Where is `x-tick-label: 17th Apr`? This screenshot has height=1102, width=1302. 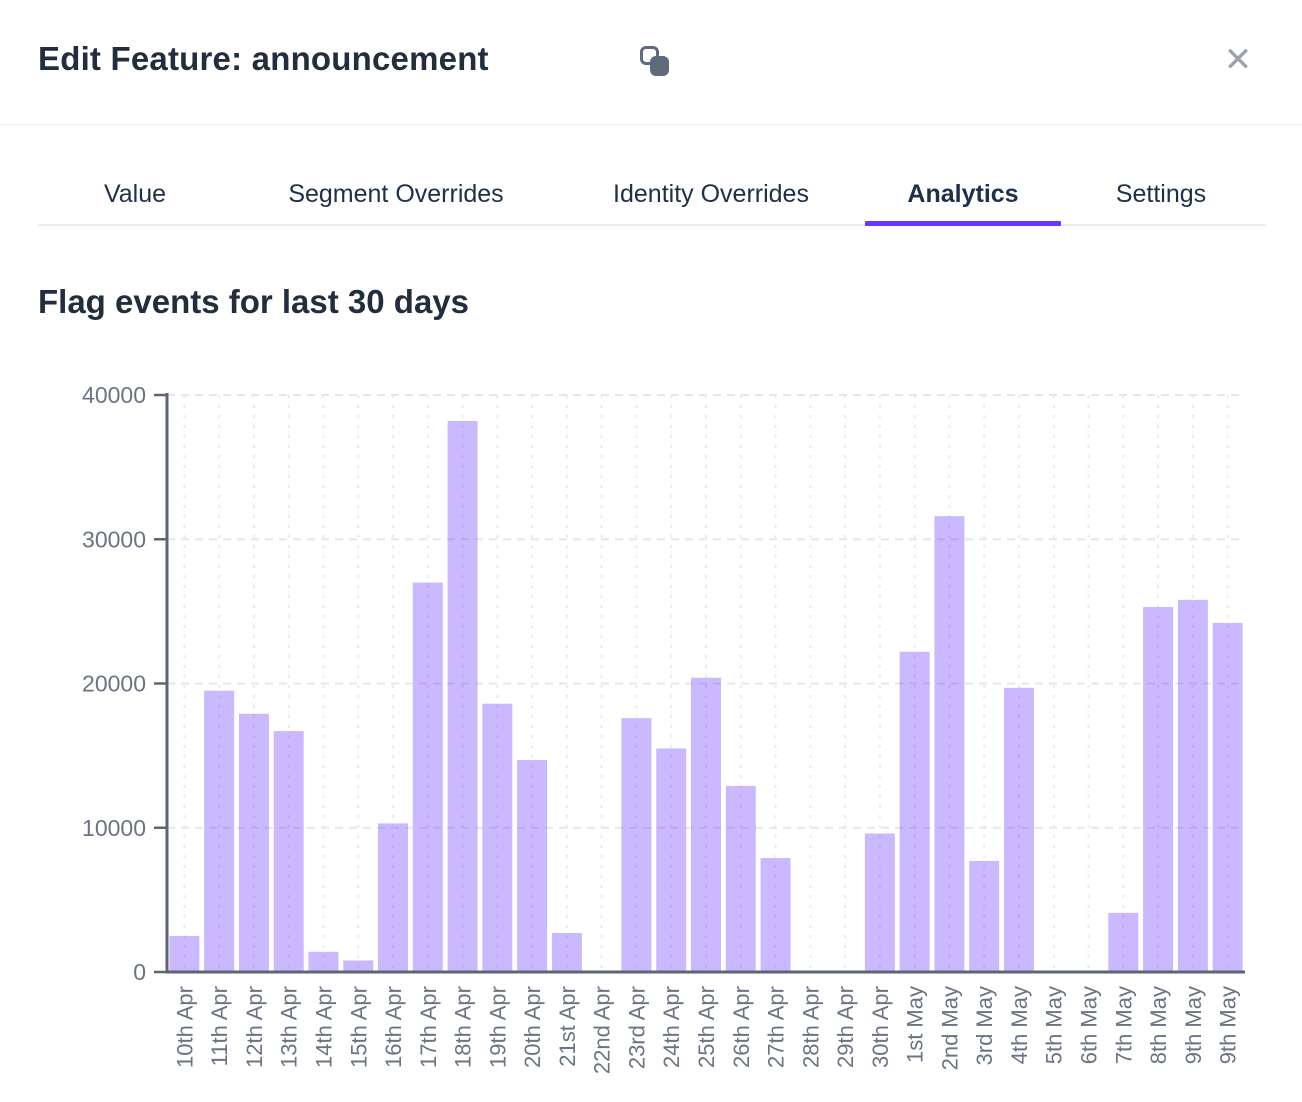
x-tick-label: 17th Apr is located at coordinates (428, 1027).